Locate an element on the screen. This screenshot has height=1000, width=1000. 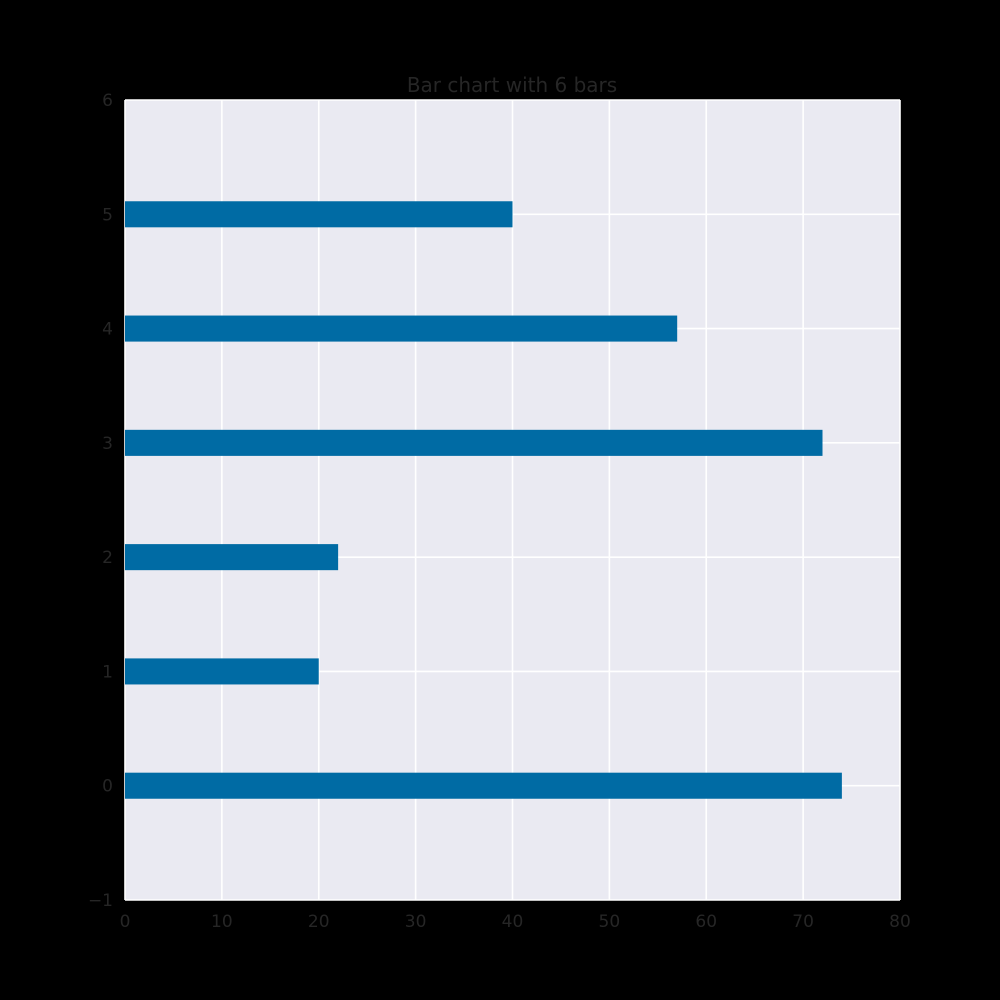
x-tick-label: 10 is located at coordinates (222, 922).